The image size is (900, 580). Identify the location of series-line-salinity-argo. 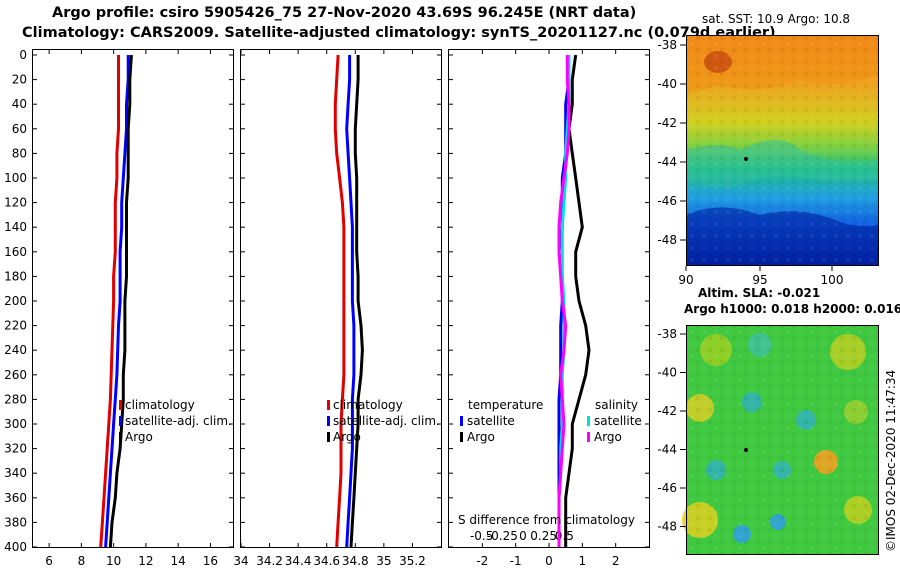
(564, 301).